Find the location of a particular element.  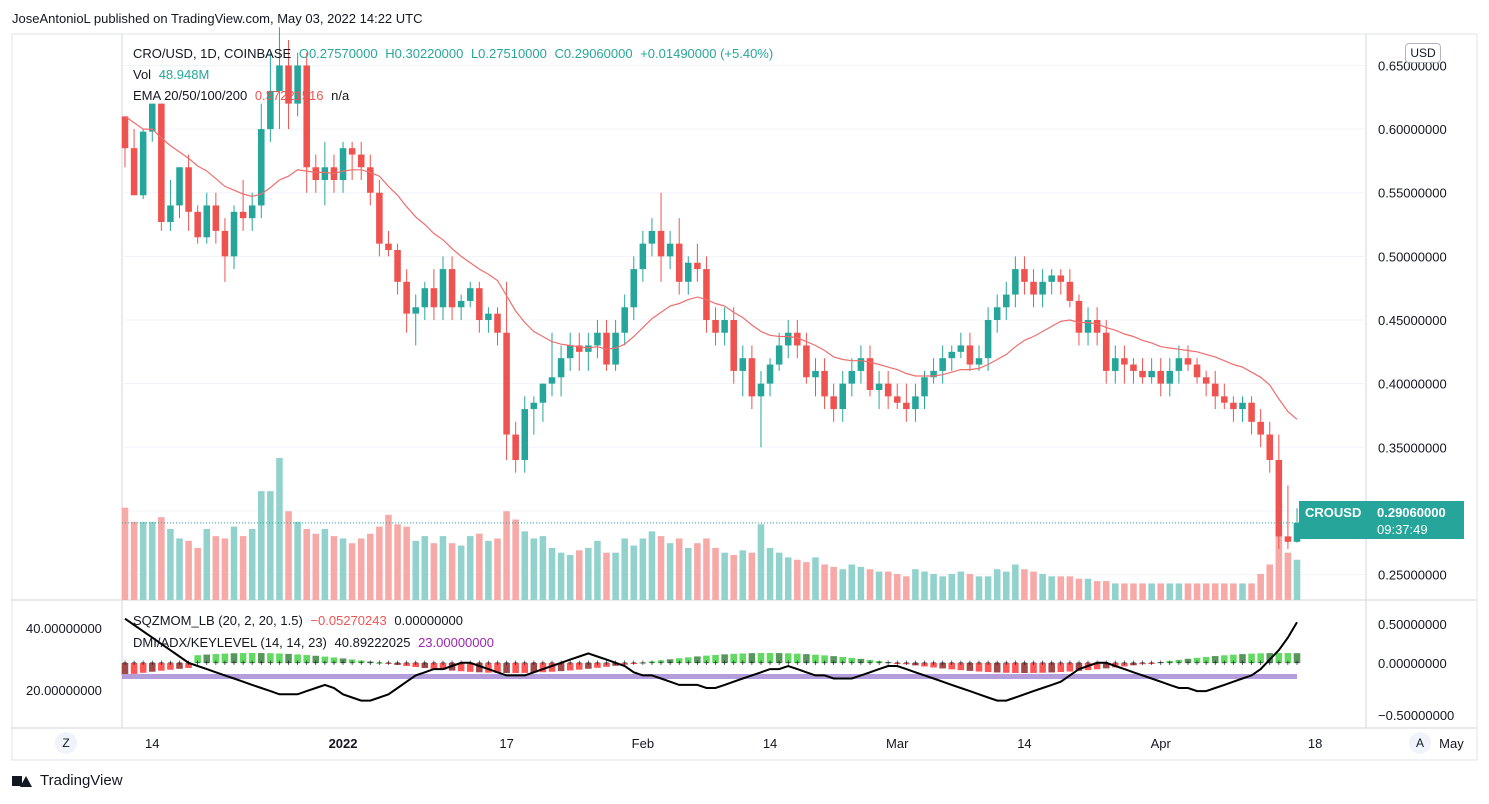

dmi-value-2: 23.00000000 is located at coordinates (456, 642).